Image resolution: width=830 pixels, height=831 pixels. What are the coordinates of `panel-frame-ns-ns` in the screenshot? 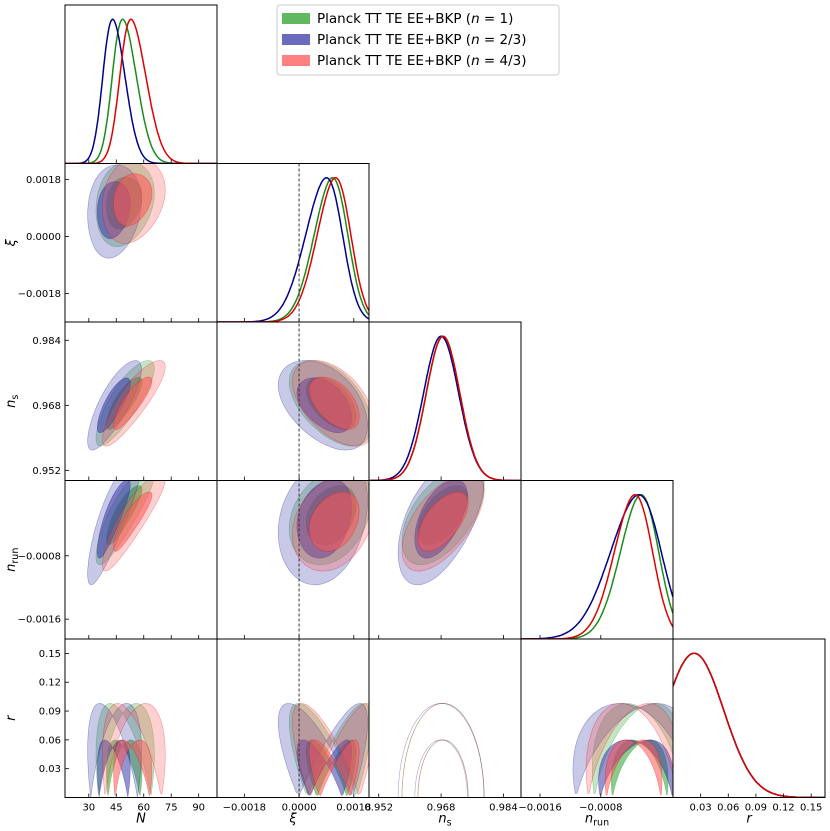 It's located at (445, 401).